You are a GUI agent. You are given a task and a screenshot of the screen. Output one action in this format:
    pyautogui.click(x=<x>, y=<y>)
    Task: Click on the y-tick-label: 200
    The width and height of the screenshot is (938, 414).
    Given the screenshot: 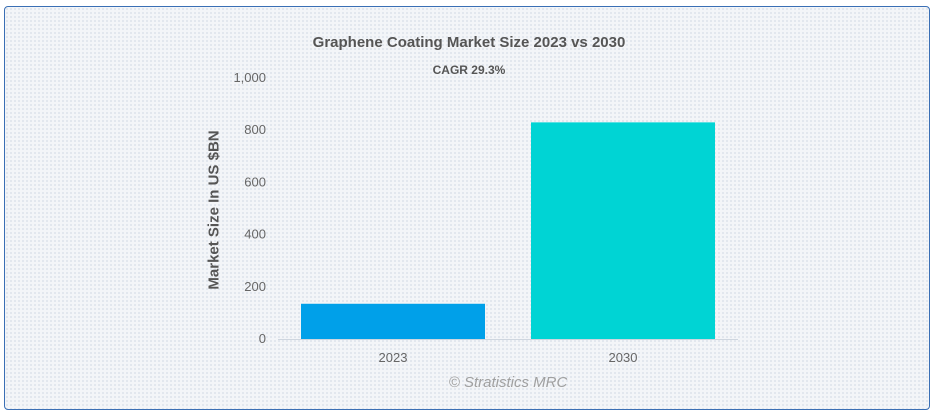 What is the action you would take?
    pyautogui.click(x=255, y=286)
    